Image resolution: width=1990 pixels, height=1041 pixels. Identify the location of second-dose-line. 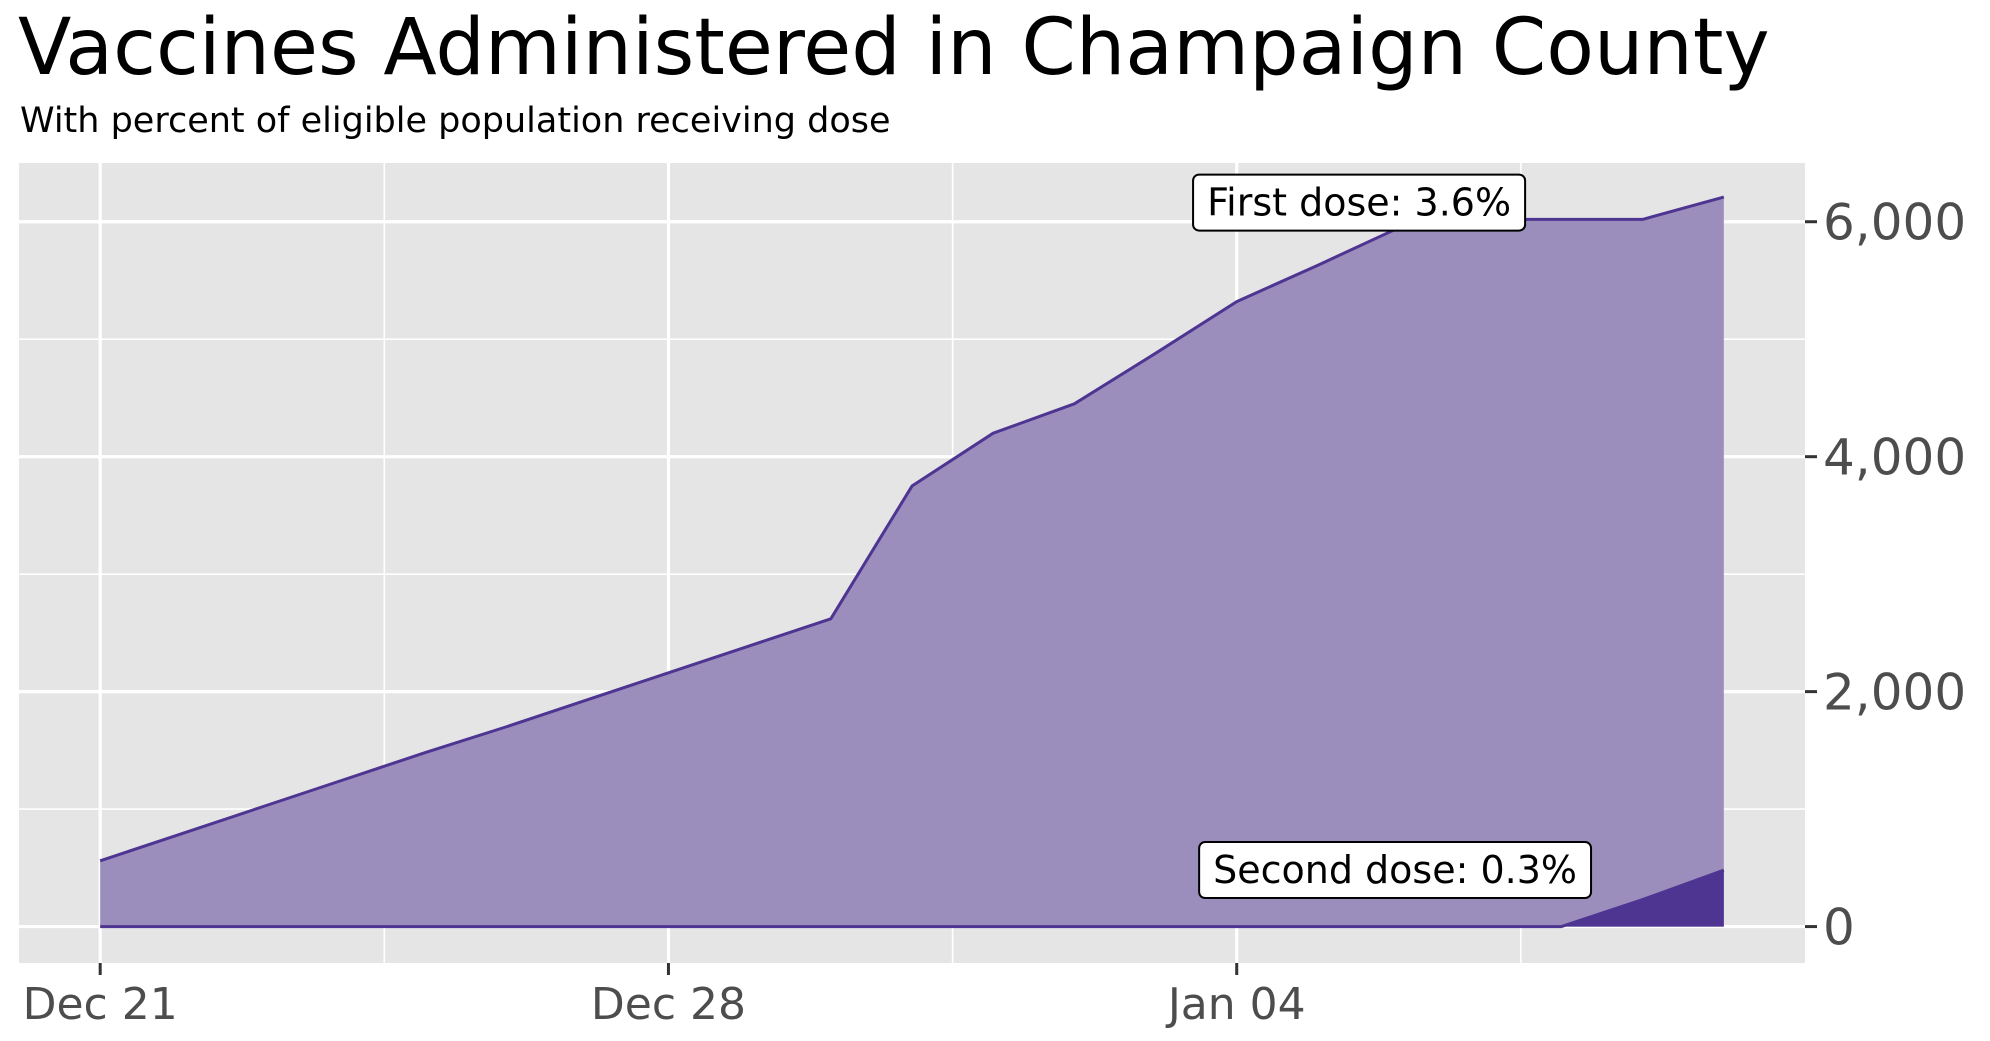
(912, 898).